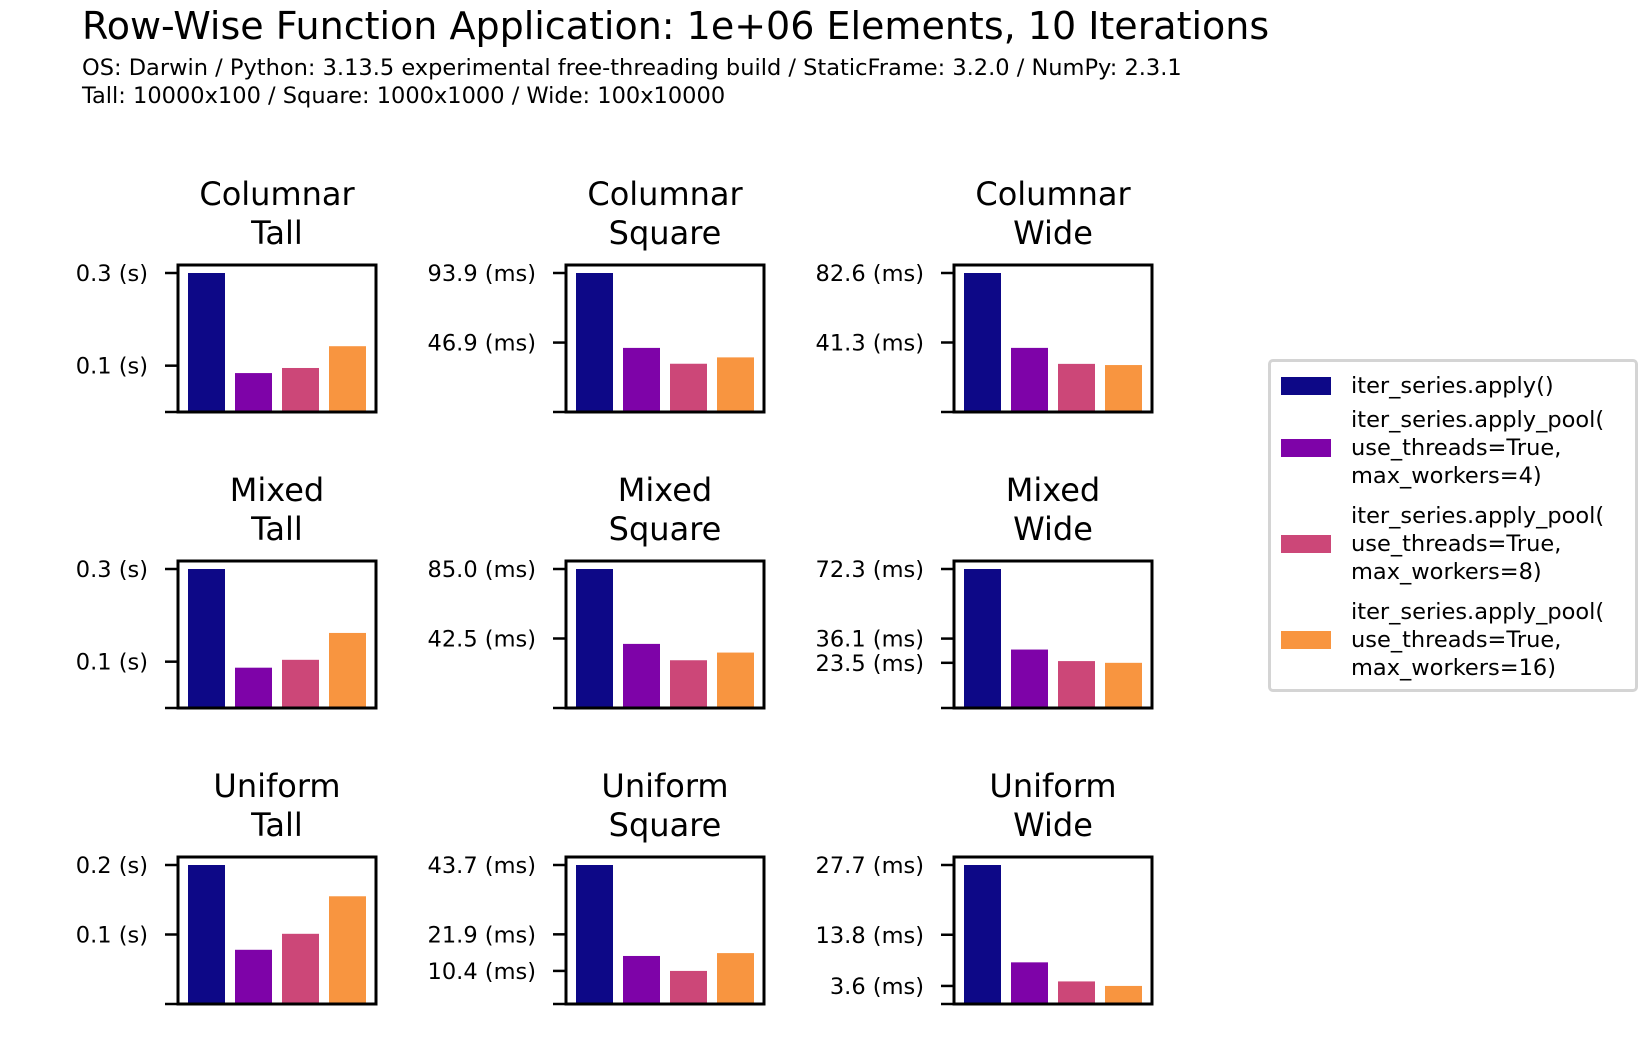 This screenshot has width=1650, height=1050. I want to click on y-tick-label: 43.7 (ms), so click(482, 866).